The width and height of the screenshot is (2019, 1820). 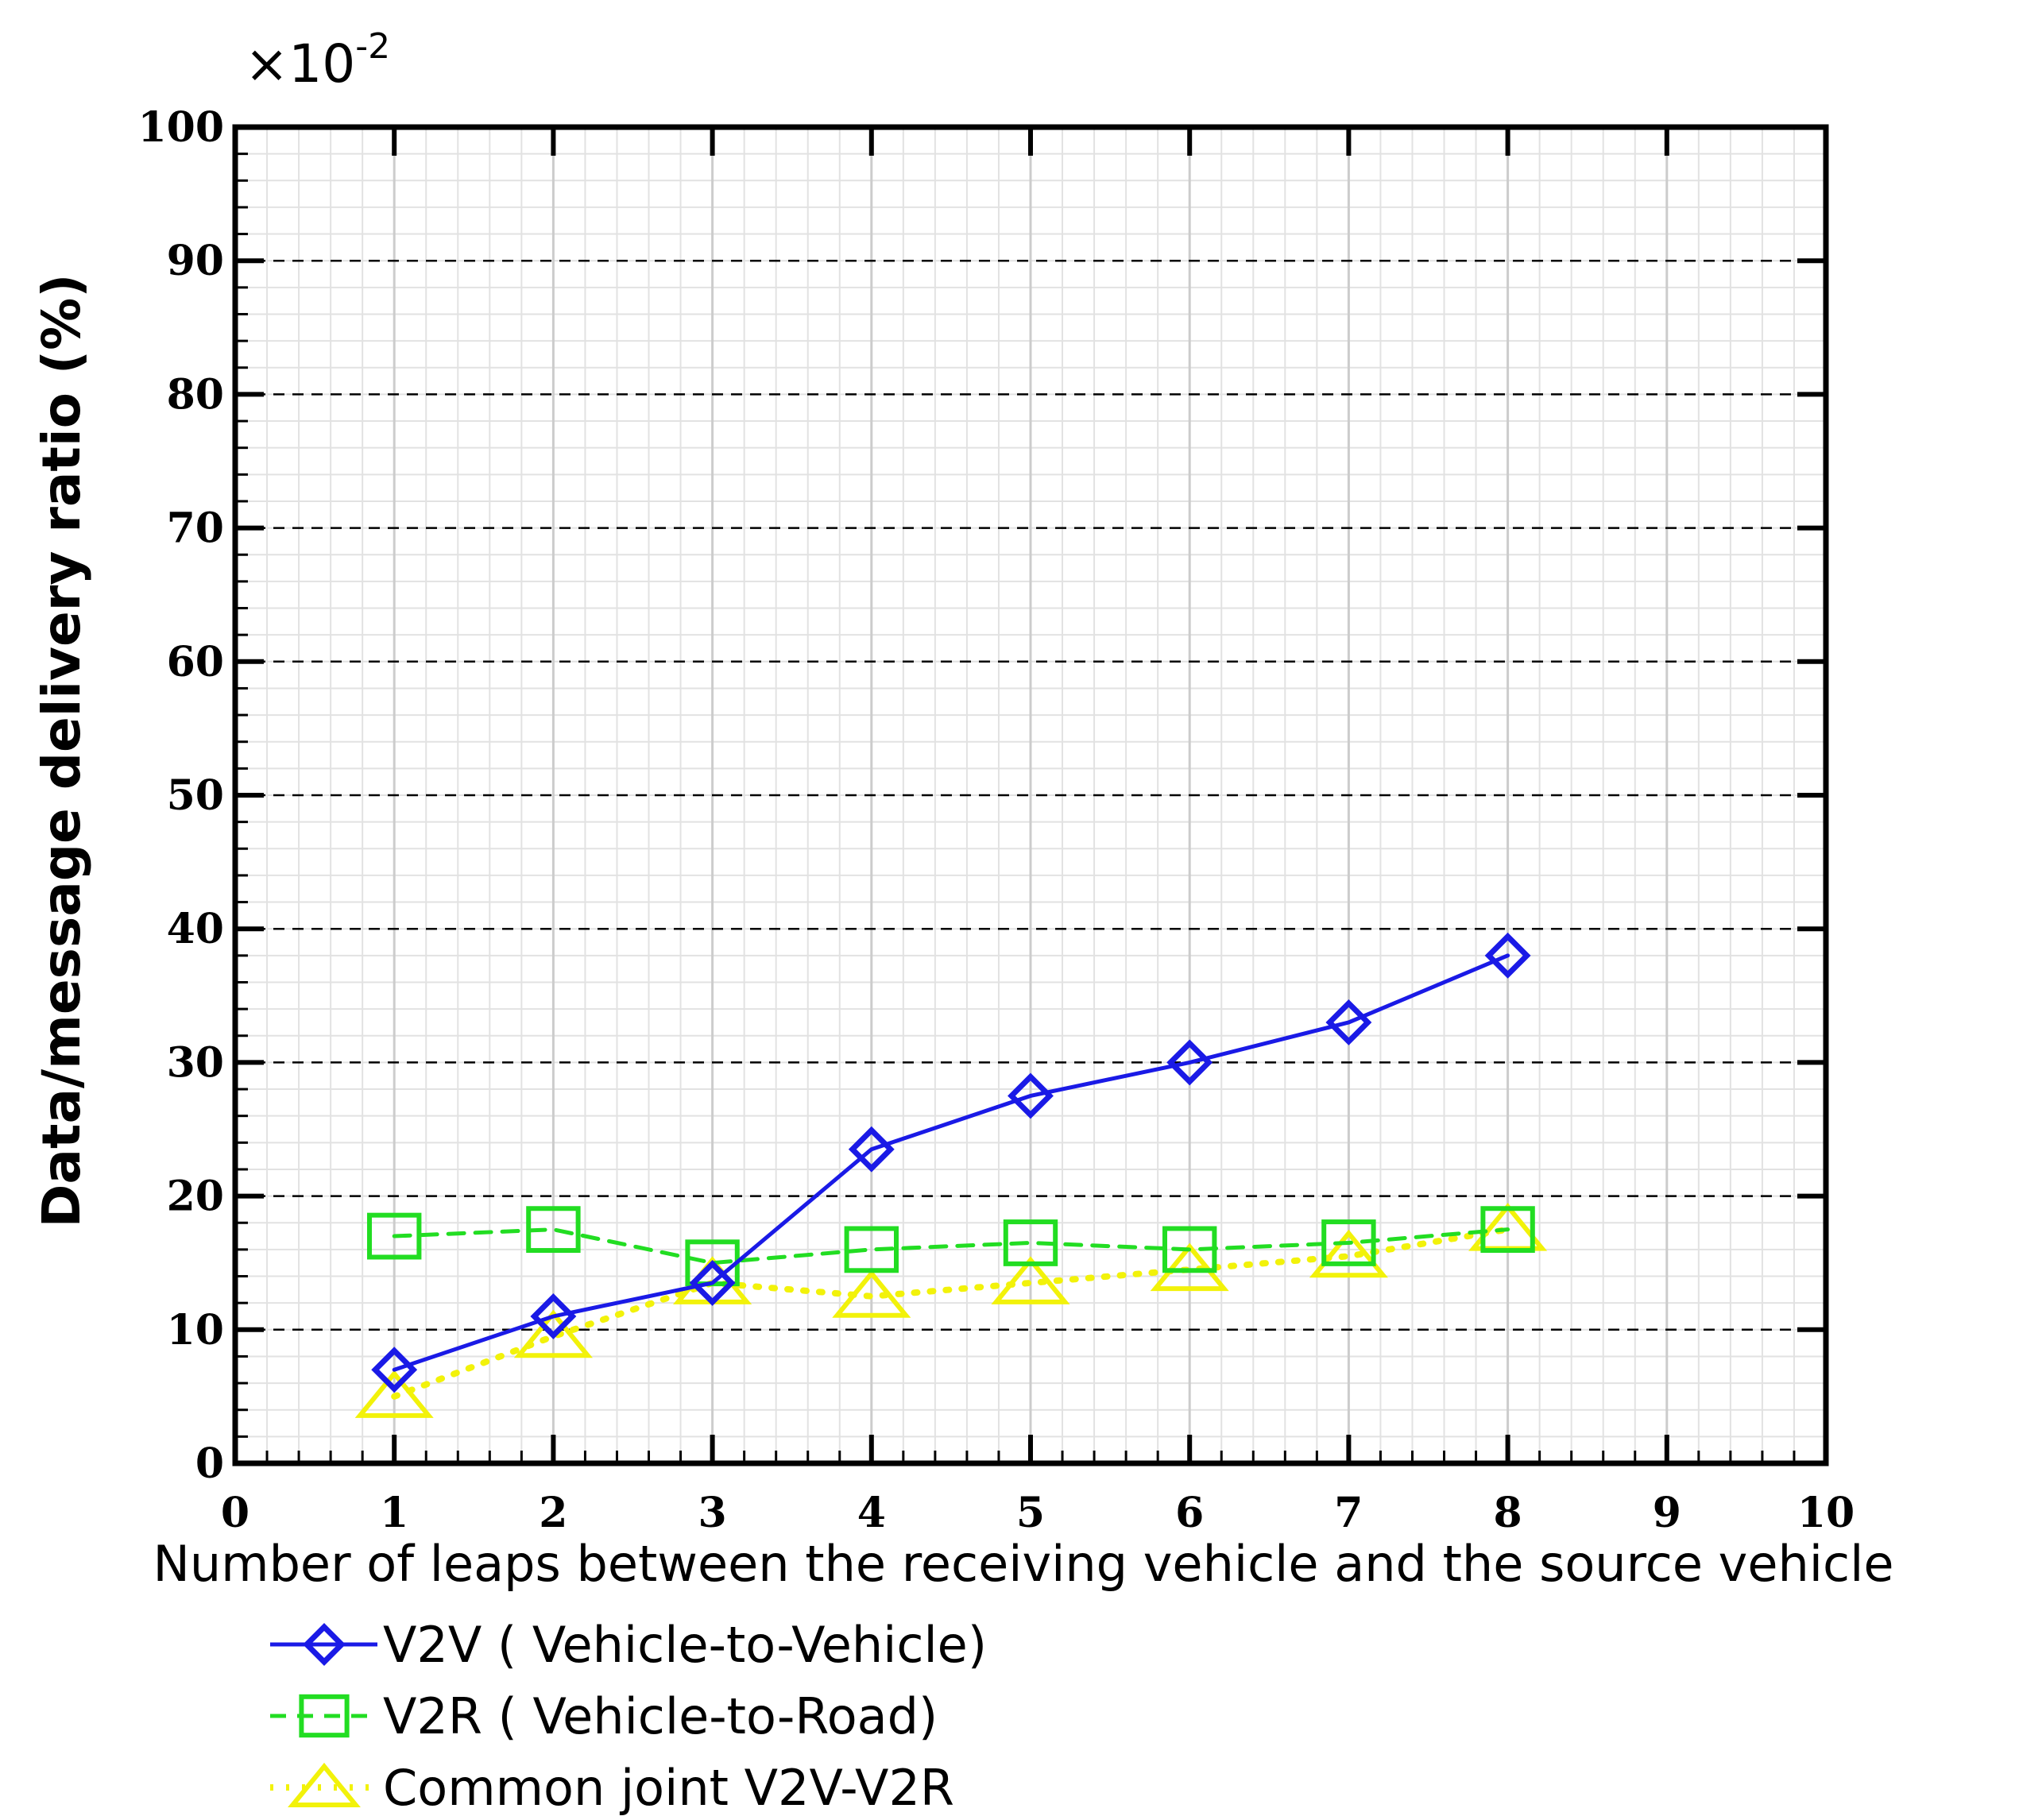 What do you see at coordinates (324, 1716) in the screenshot?
I see `legend-marker-square` at bounding box center [324, 1716].